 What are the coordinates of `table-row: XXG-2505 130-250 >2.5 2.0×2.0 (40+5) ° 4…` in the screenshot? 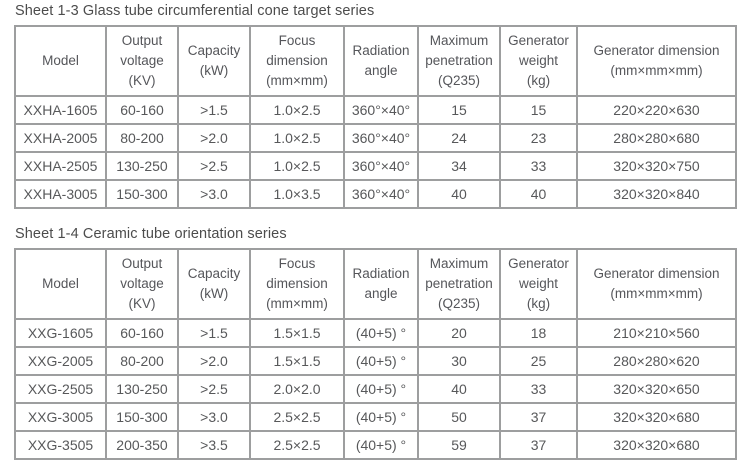 It's located at (375, 389).